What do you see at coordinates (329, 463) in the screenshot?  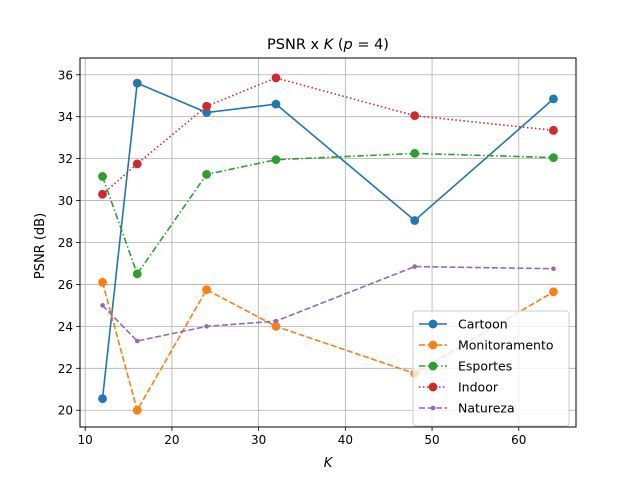 I see `x-axis-label: K` at bounding box center [329, 463].